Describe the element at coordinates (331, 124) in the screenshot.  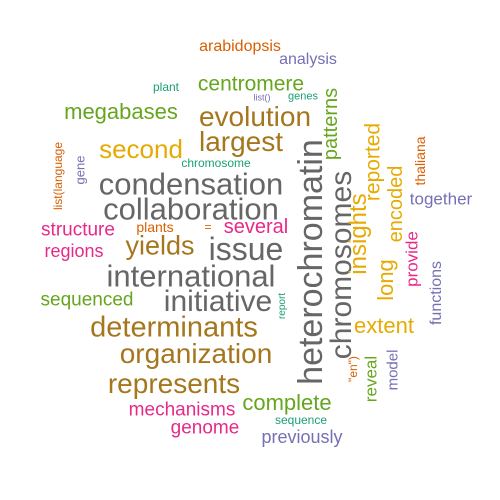
I see `word-patterns: patterns` at that location.